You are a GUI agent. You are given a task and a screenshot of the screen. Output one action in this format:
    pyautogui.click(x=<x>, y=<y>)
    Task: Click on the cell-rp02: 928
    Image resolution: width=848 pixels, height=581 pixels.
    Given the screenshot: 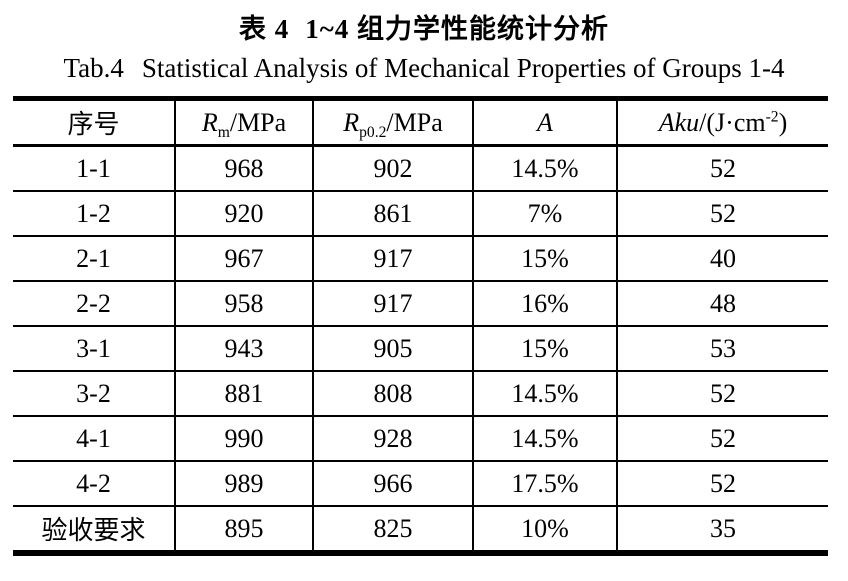 What is the action you would take?
    pyautogui.click(x=393, y=438)
    